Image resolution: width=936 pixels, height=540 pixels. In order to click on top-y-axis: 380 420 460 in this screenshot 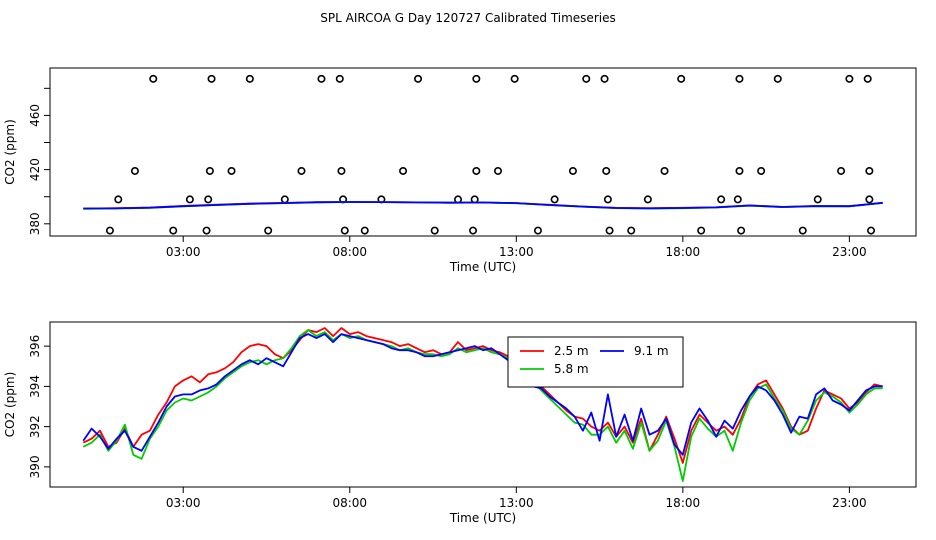, I will do `click(39, 161)`.